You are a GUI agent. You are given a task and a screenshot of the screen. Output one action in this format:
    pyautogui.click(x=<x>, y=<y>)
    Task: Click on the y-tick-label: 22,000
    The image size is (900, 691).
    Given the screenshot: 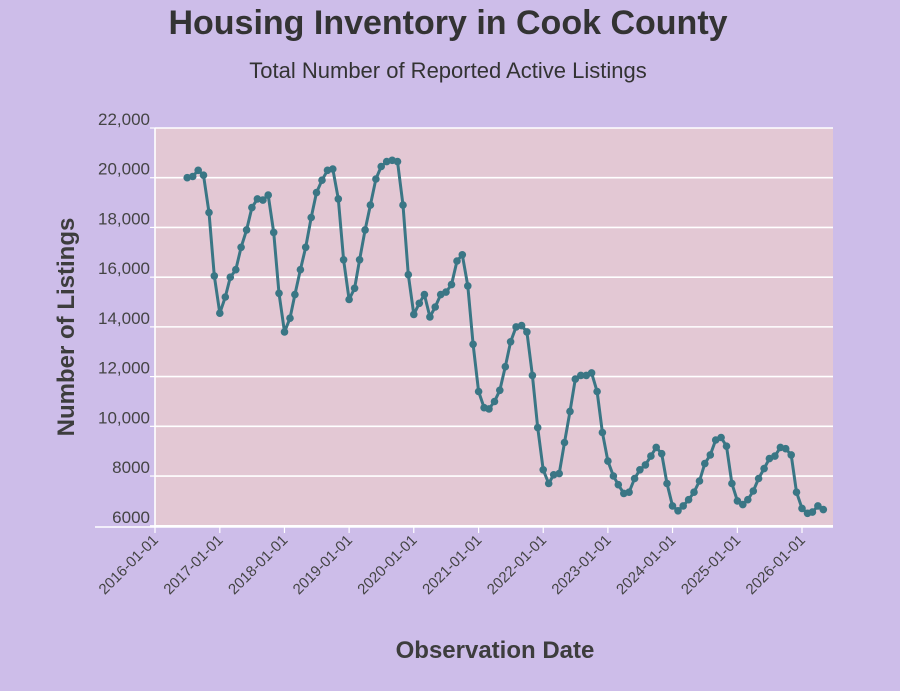 What is the action you would take?
    pyautogui.click(x=124, y=119)
    